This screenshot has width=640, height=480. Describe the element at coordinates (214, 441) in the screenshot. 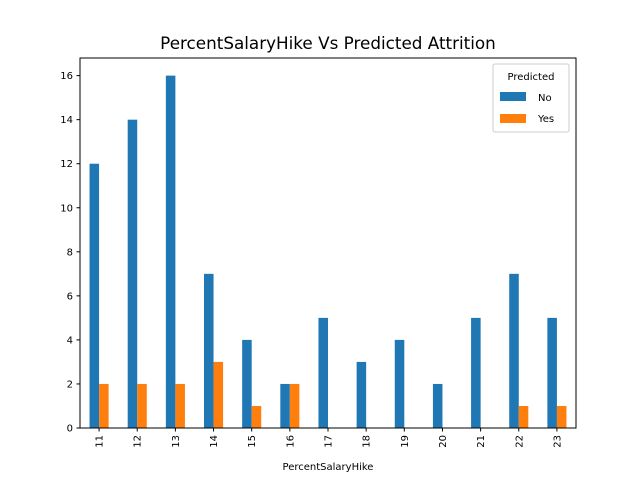

I see `x-tick-label: 14` at that location.